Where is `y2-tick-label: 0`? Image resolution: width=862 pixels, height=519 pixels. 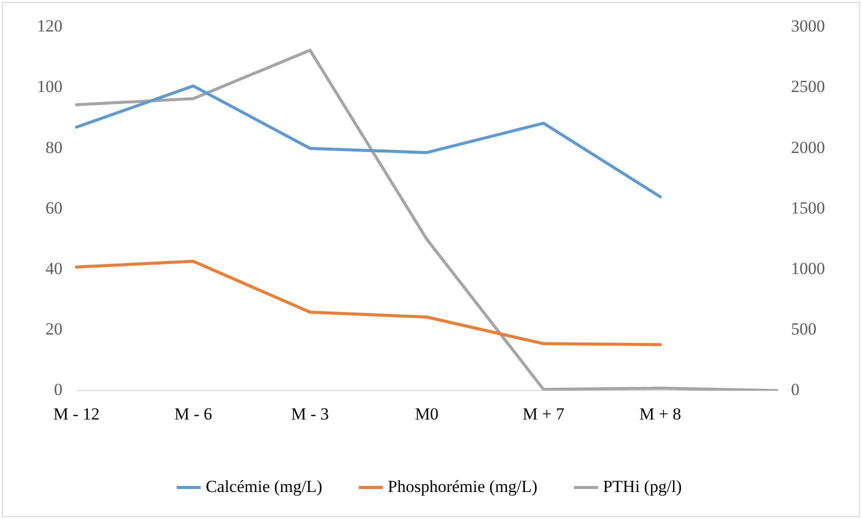 y2-tick-label: 0 is located at coordinates (795, 390).